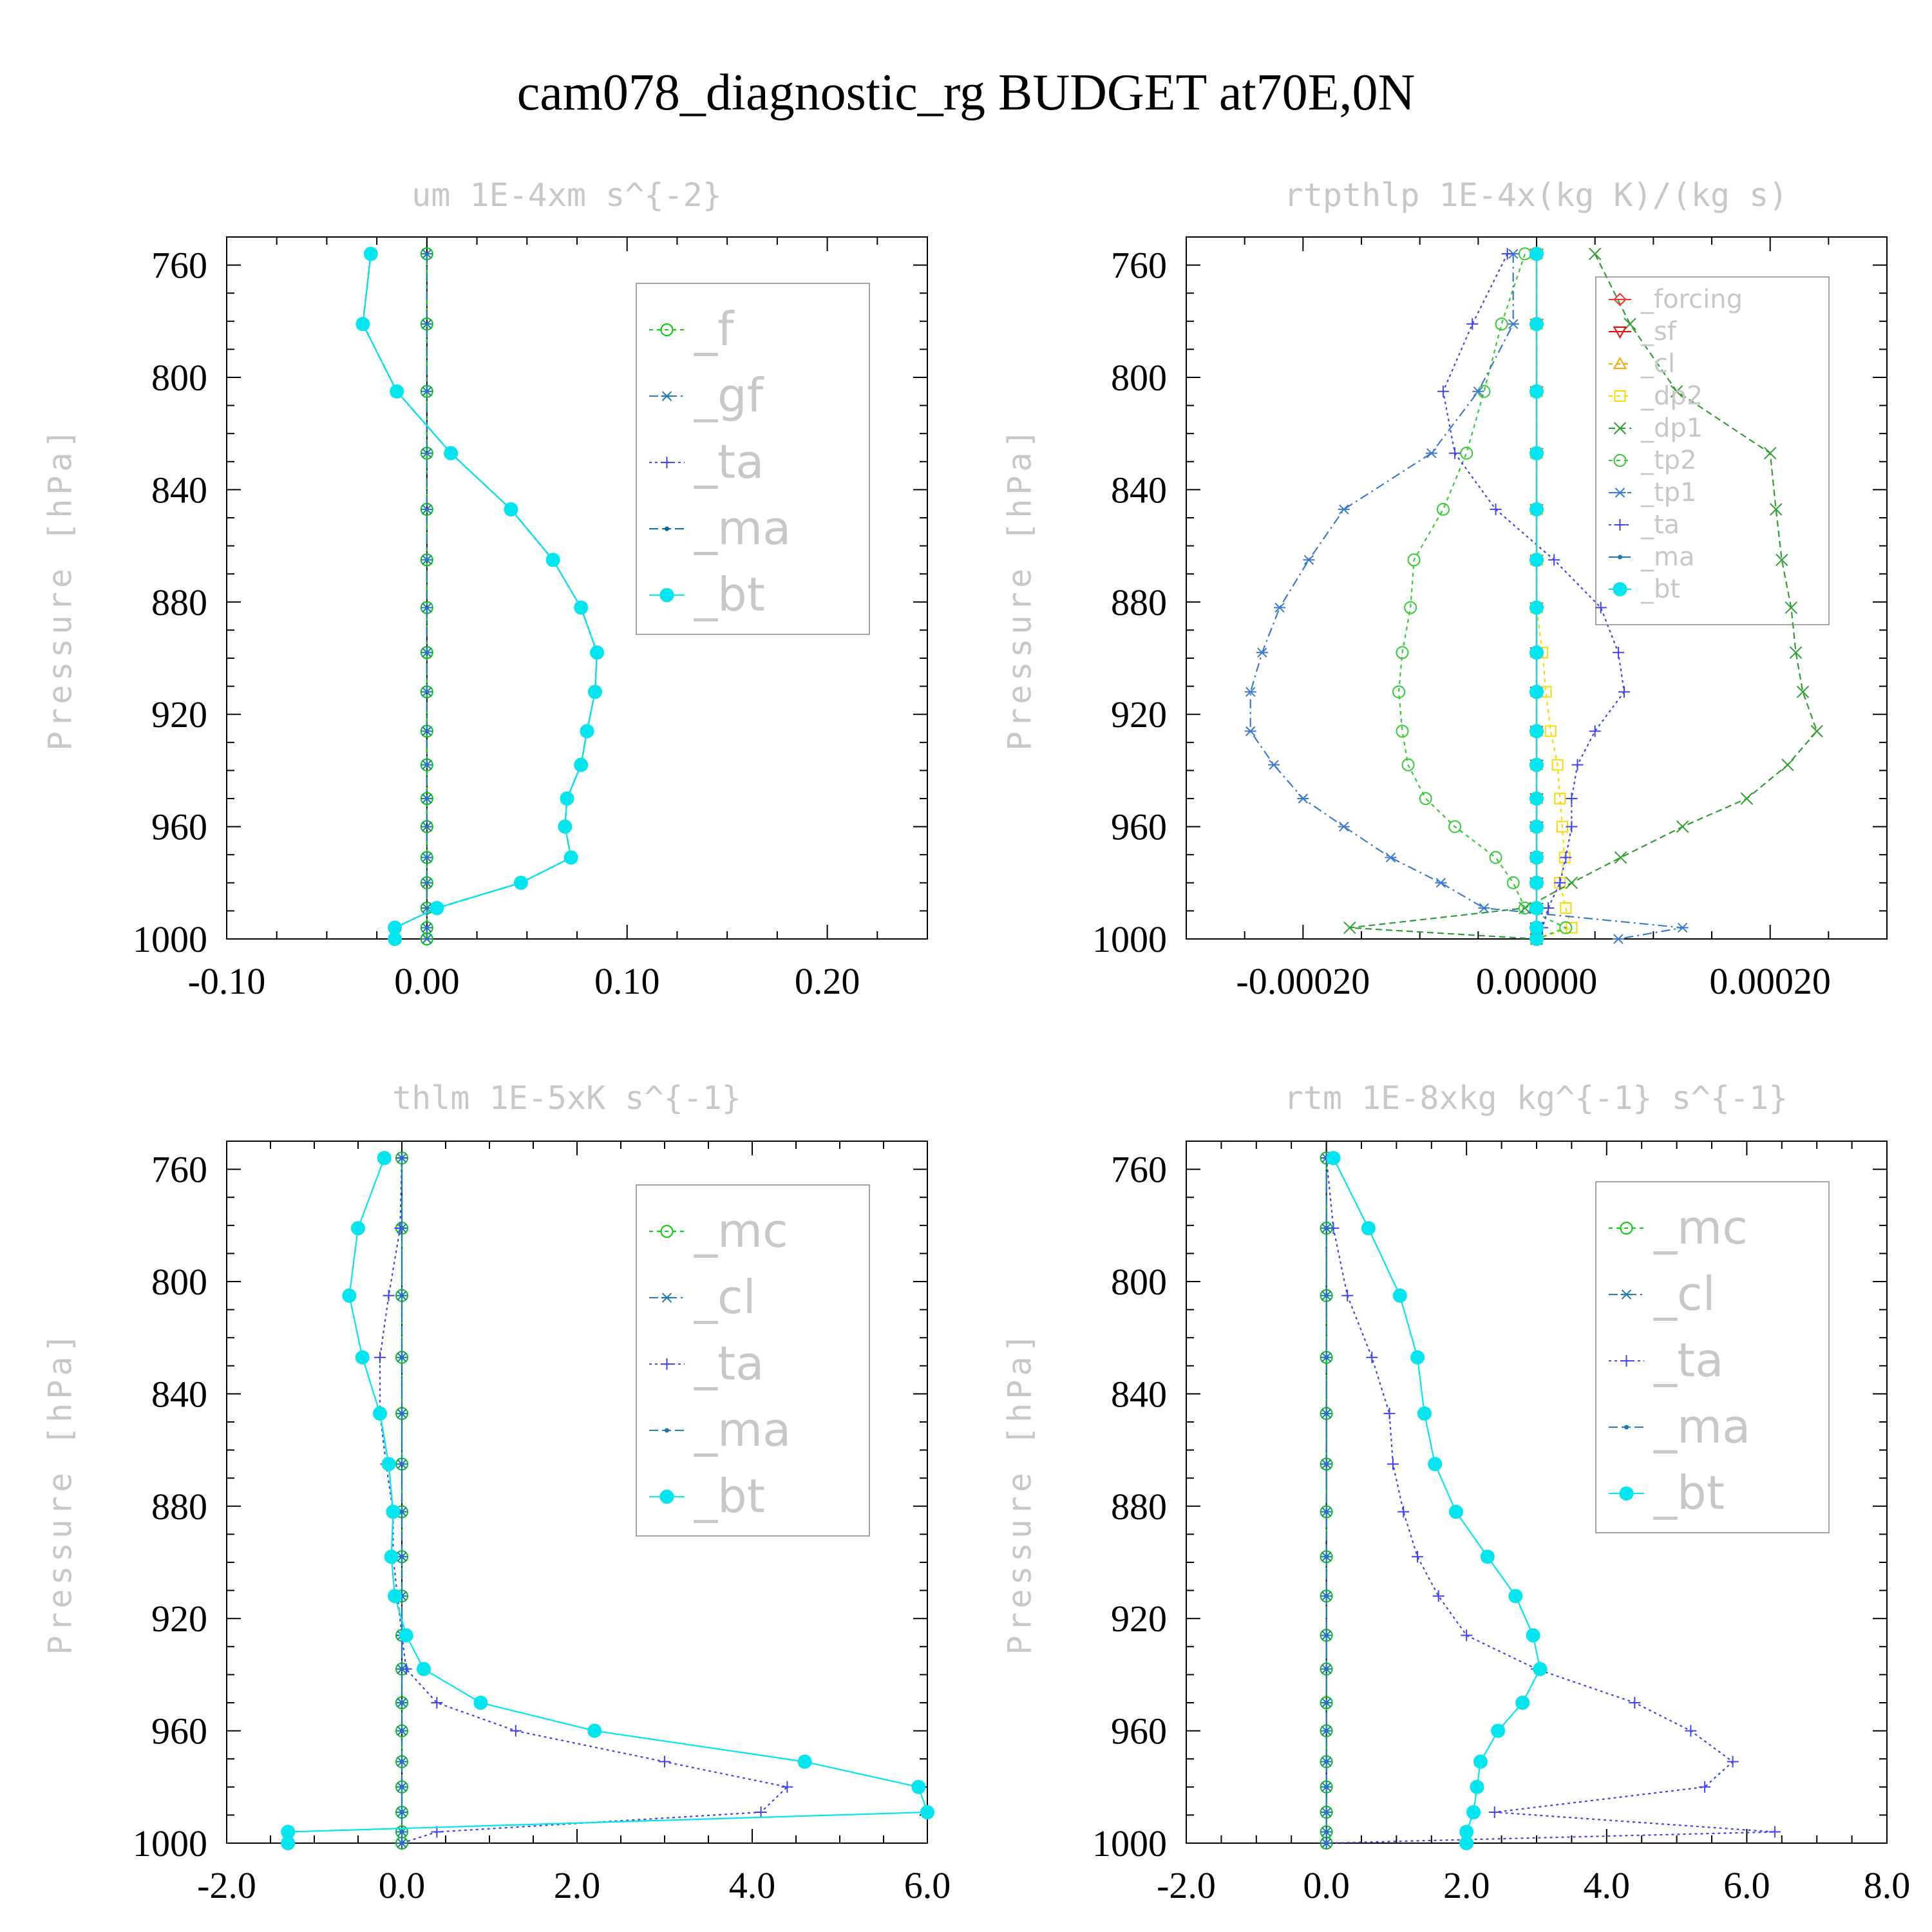 The width and height of the screenshot is (1932, 1932). Describe the element at coordinates (480, 596) in the screenshot. I see `series-ta` at that location.